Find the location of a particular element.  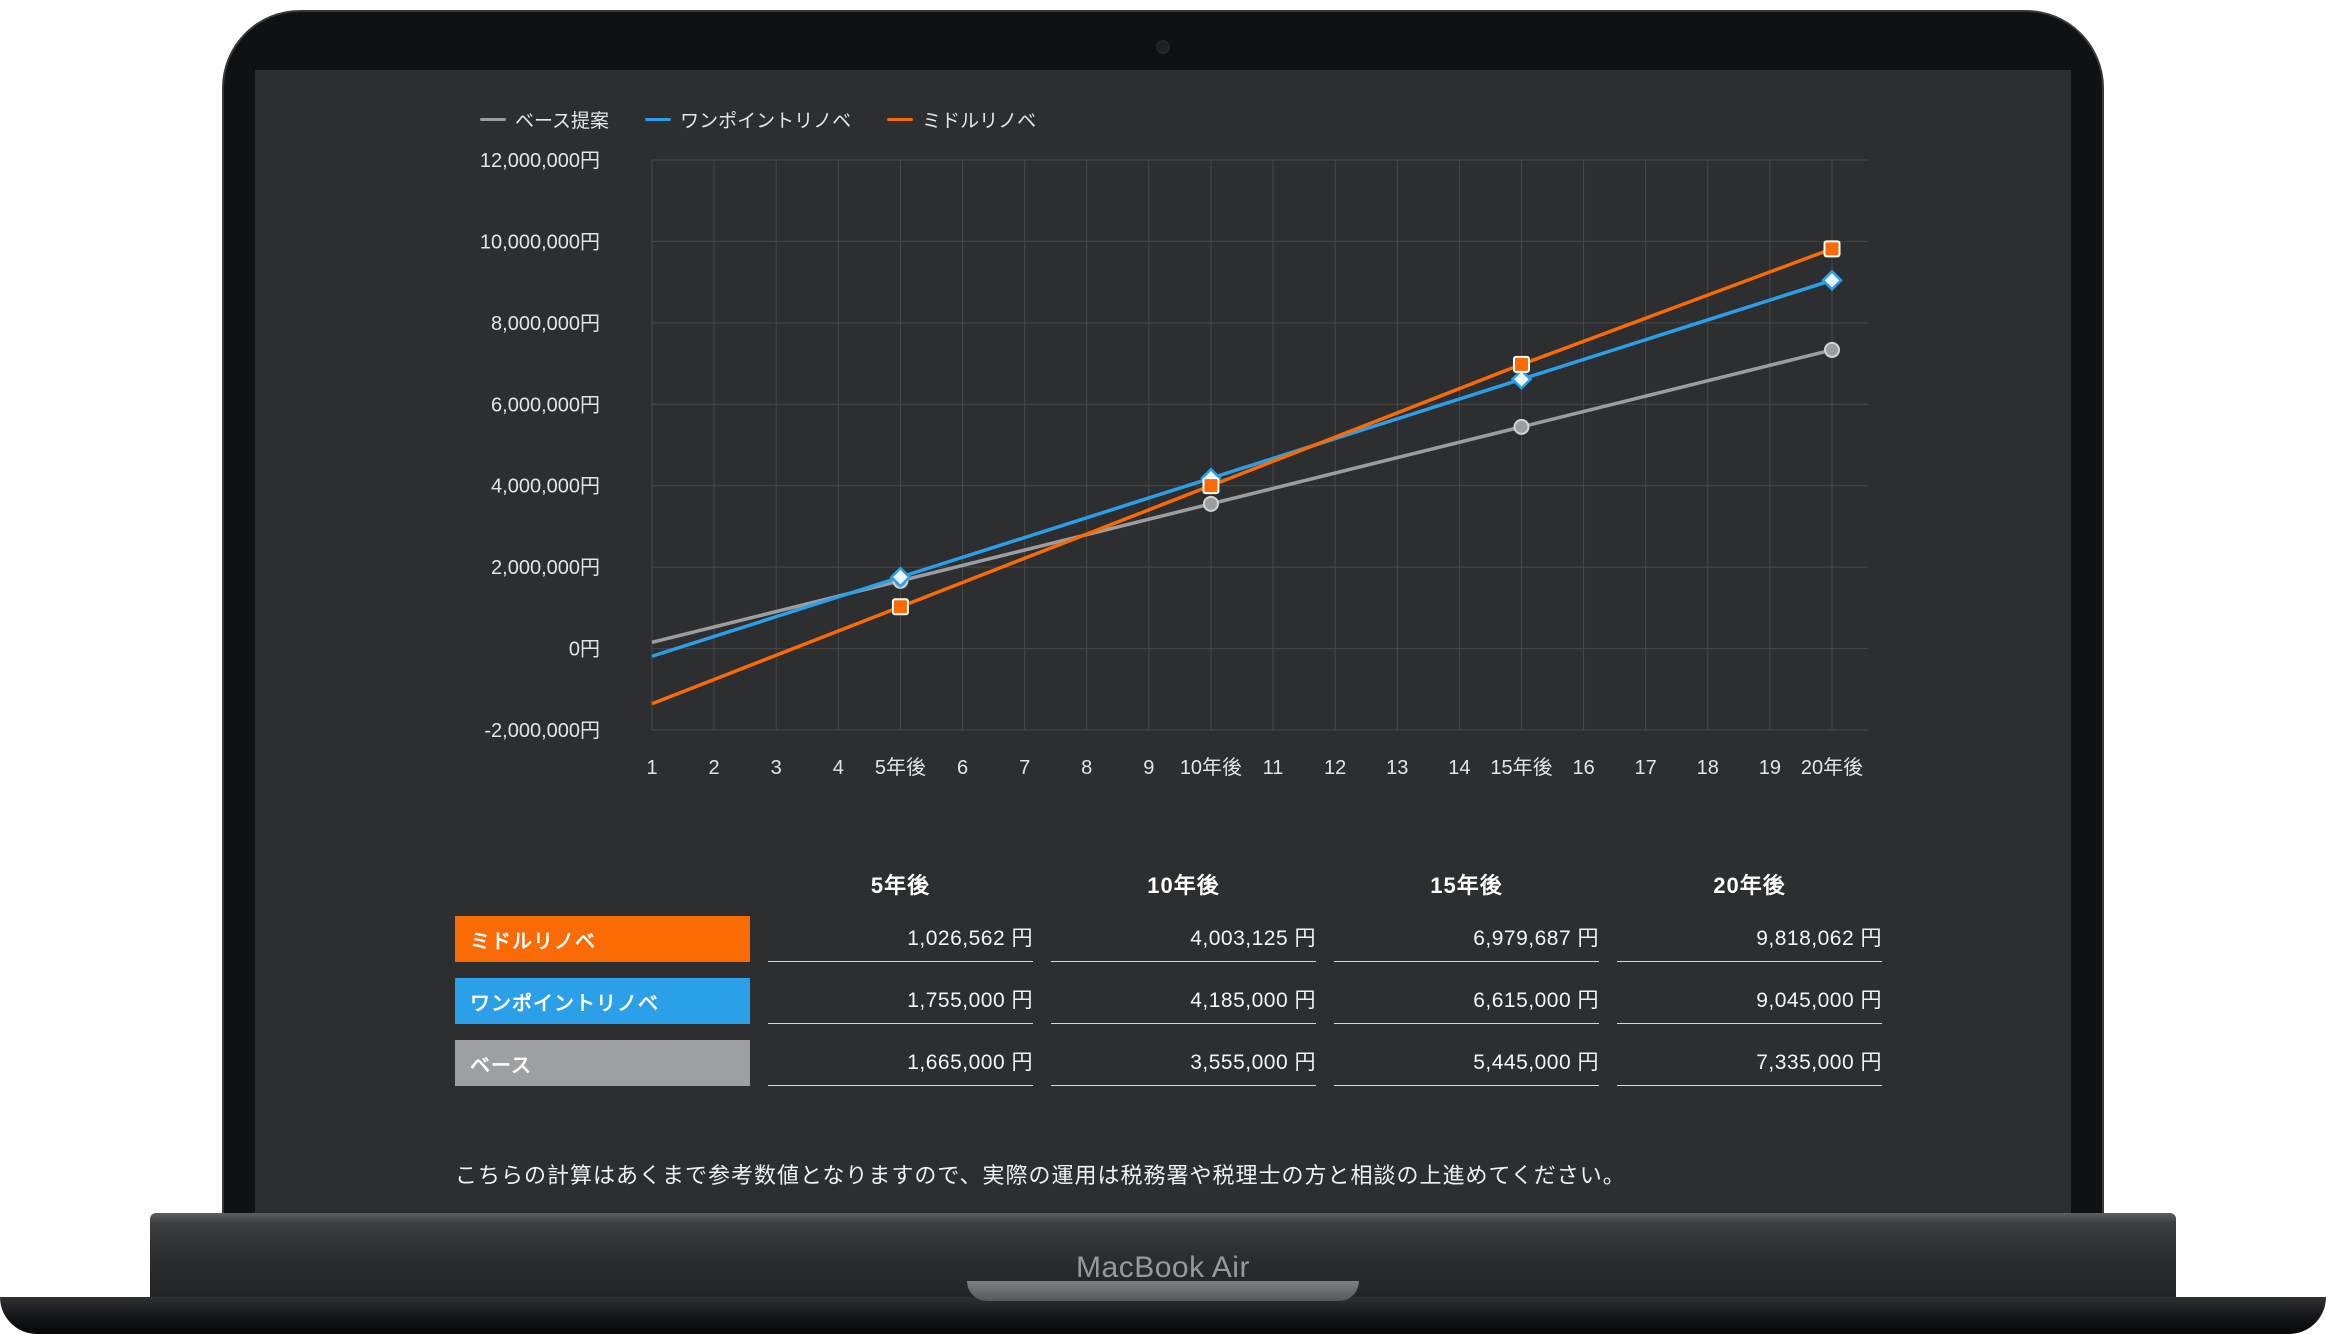

x-tick-label: 16 is located at coordinates (1583, 768).